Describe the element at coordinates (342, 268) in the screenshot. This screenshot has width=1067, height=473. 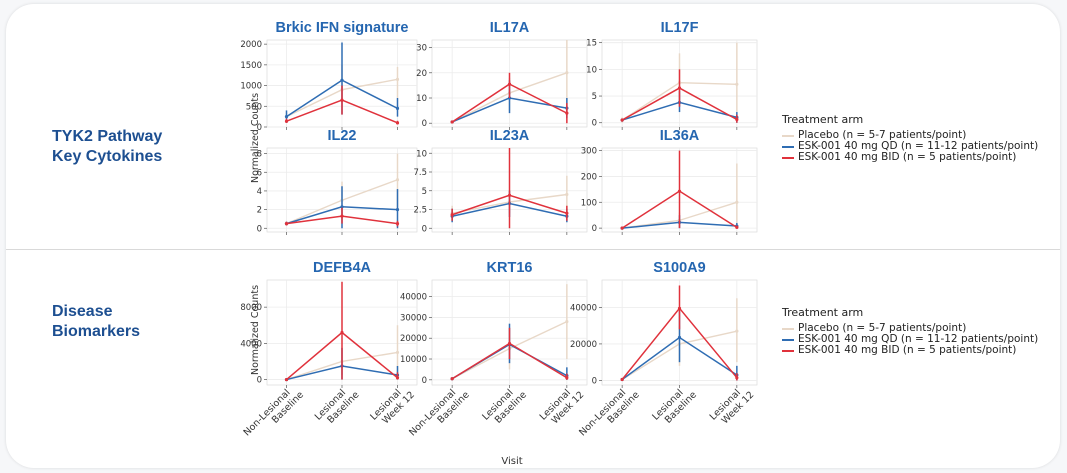
I see `chart-title: DEFB4A` at that location.